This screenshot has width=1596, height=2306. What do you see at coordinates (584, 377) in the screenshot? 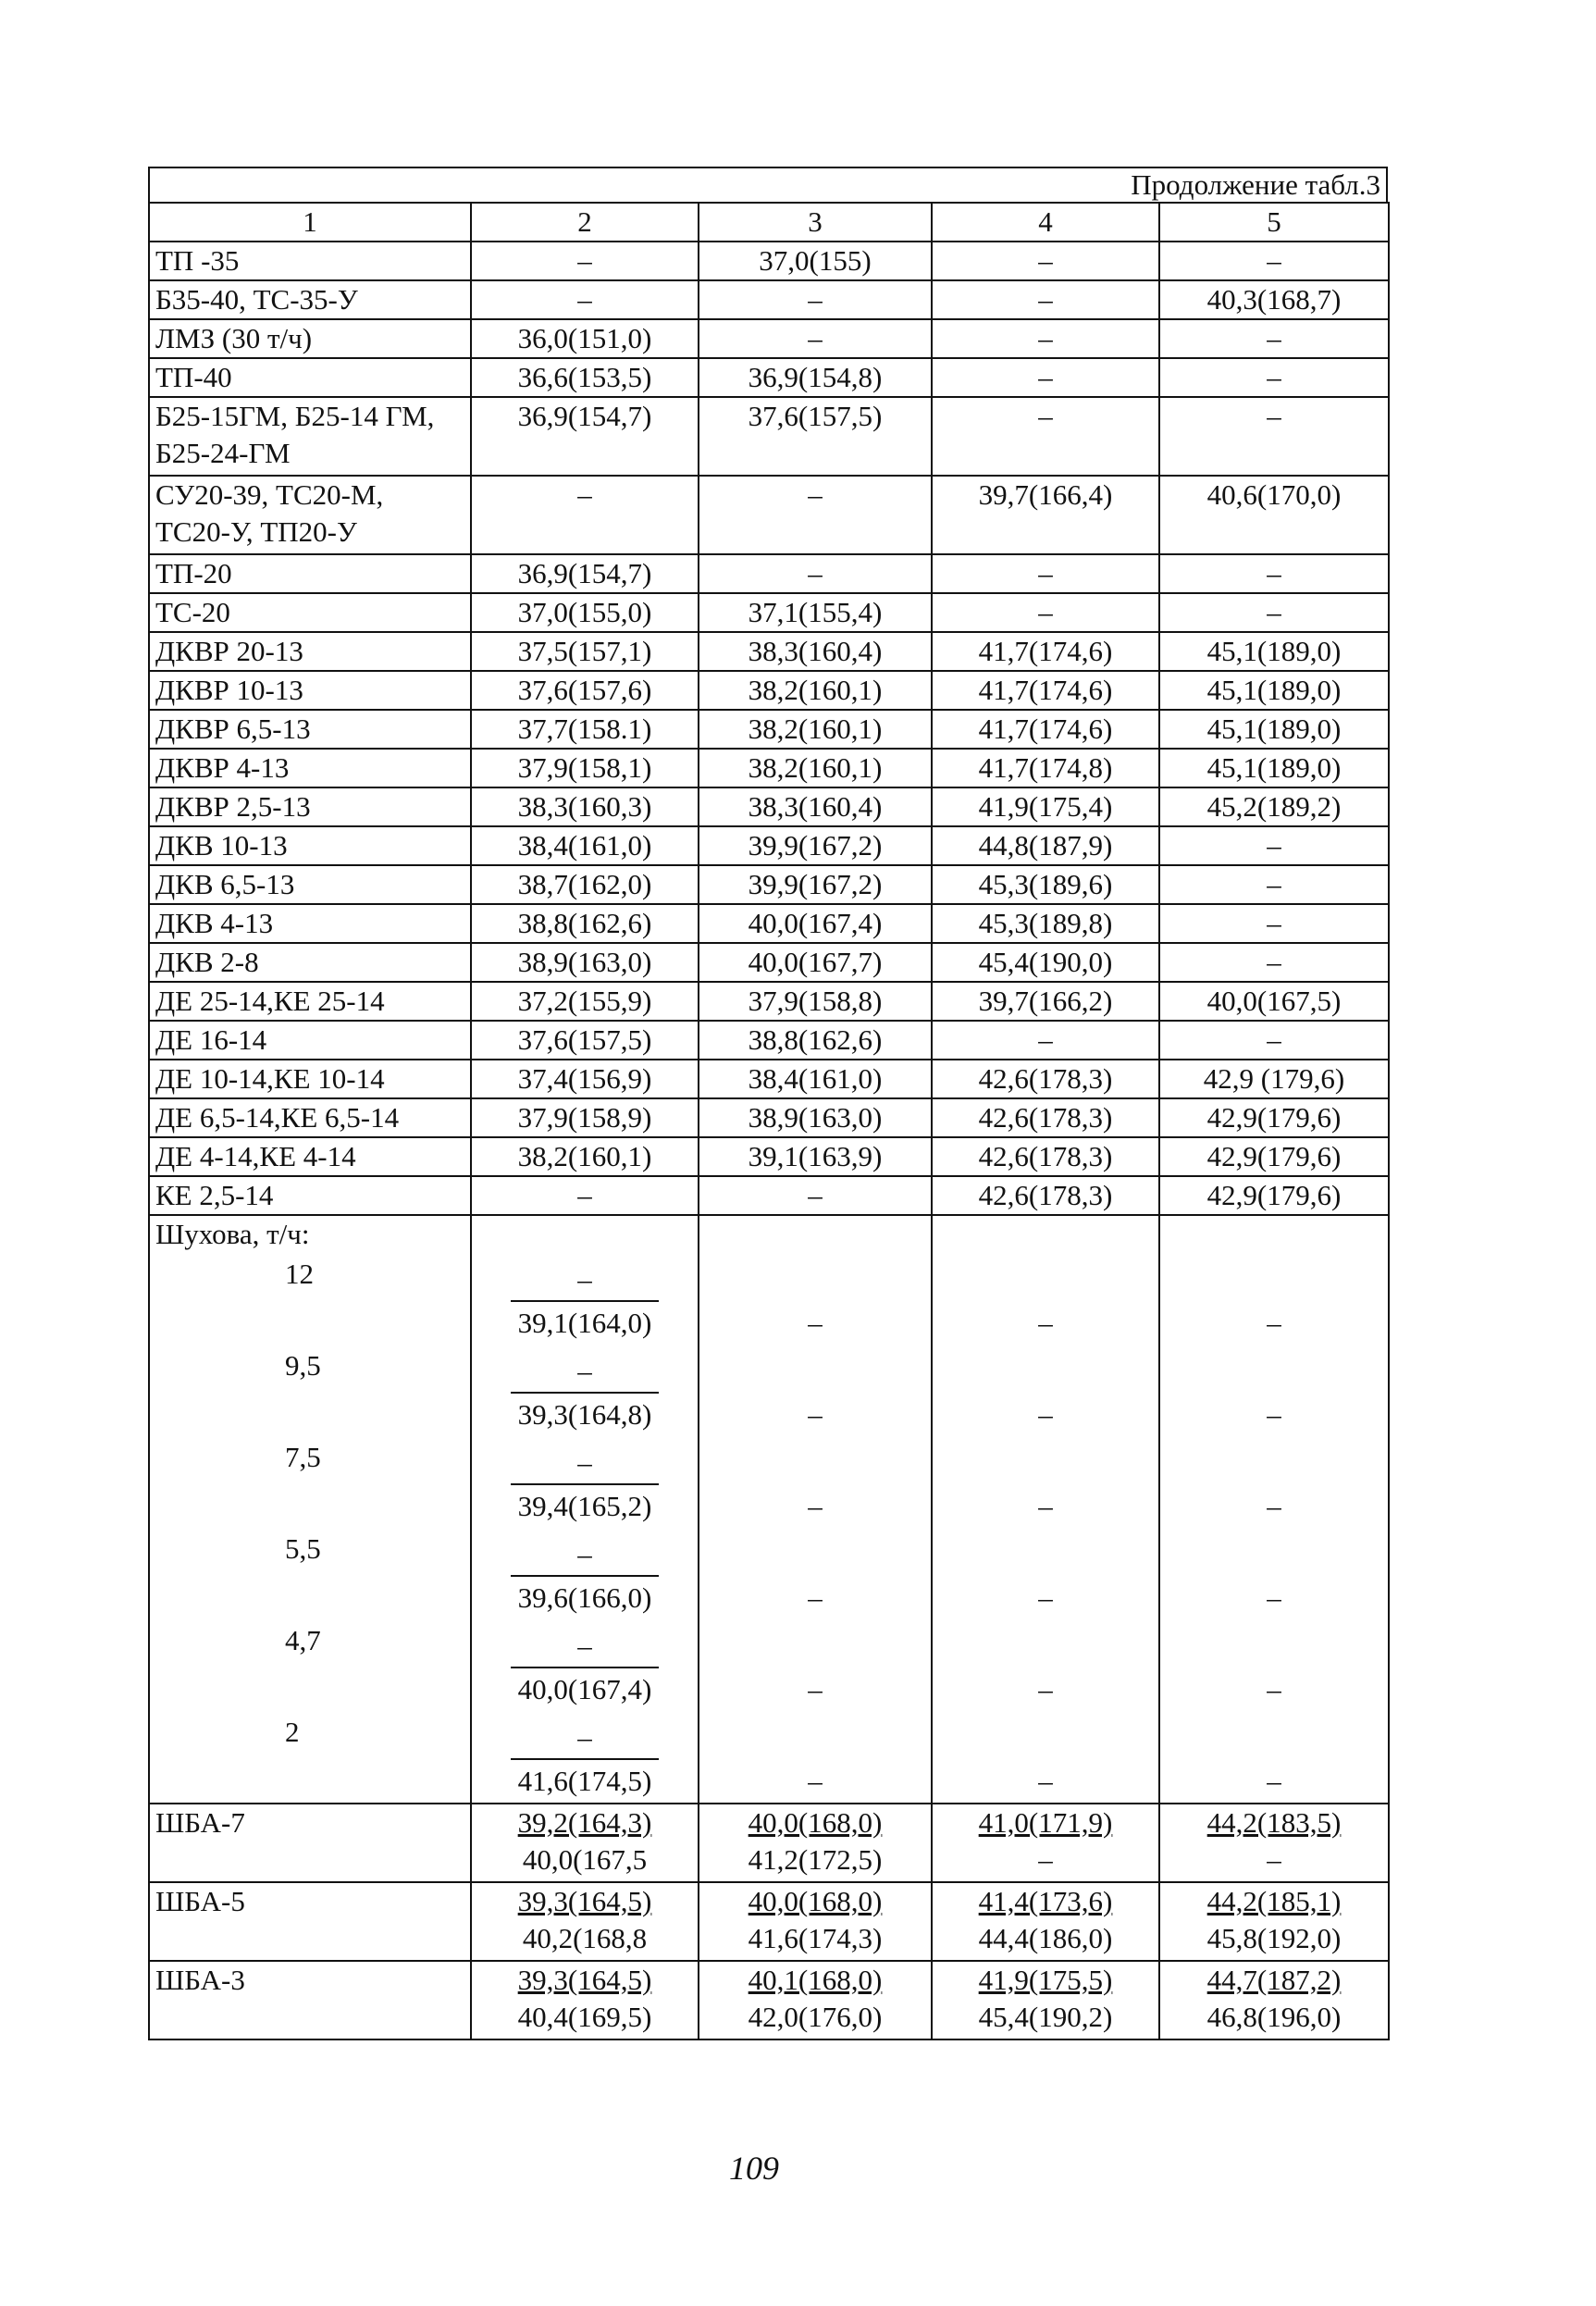
I see `value-cell: 36,6(153,5)` at bounding box center [584, 377].